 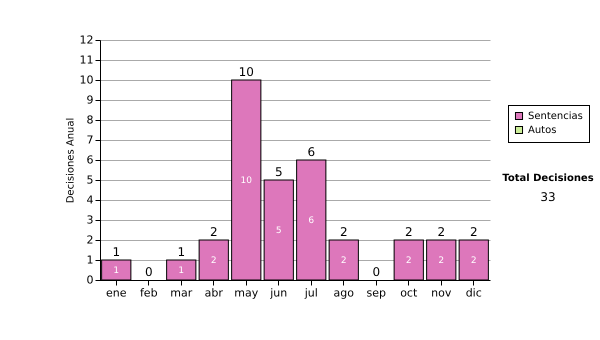 What do you see at coordinates (90, 240) in the screenshot?
I see `y-tick-label: 2` at bounding box center [90, 240].